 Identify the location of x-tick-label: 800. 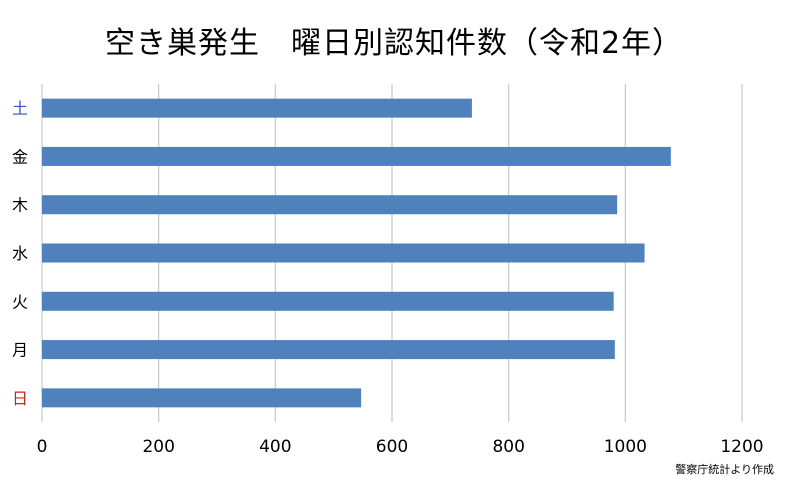
(508, 447).